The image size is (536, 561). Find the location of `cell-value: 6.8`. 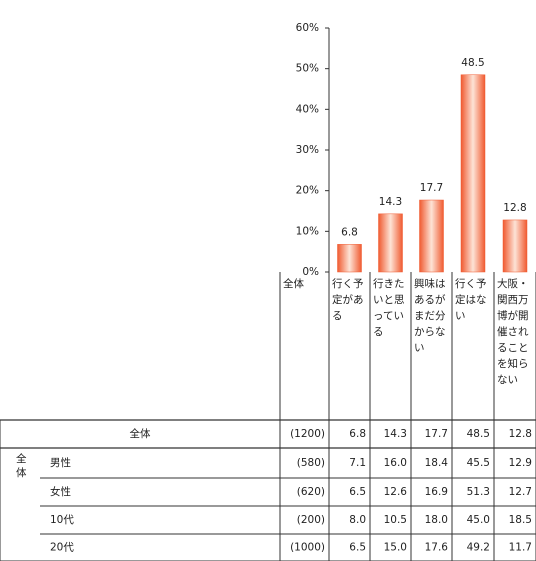

cell-value: 6.8 is located at coordinates (357, 434).